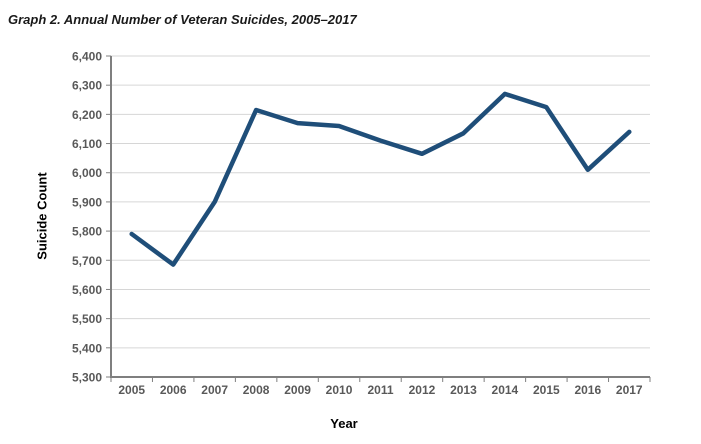 This screenshot has width=701, height=444. What do you see at coordinates (87, 144) in the screenshot?
I see `y-tick-label: 6,100` at bounding box center [87, 144].